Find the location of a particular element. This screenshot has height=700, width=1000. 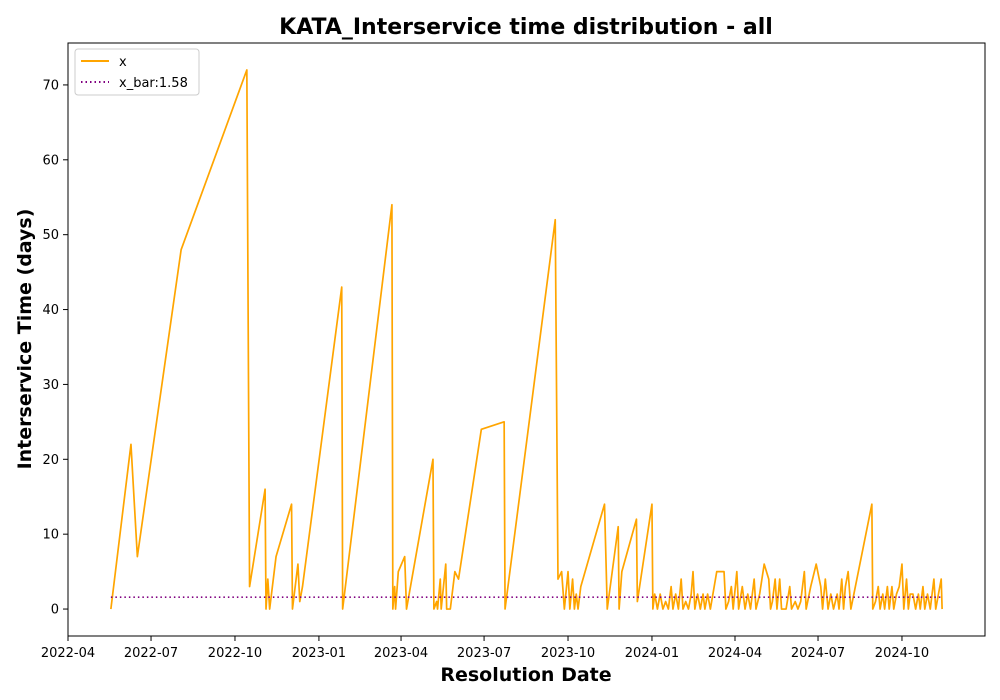

x-tick-label: 2023-07 is located at coordinates (484, 653).